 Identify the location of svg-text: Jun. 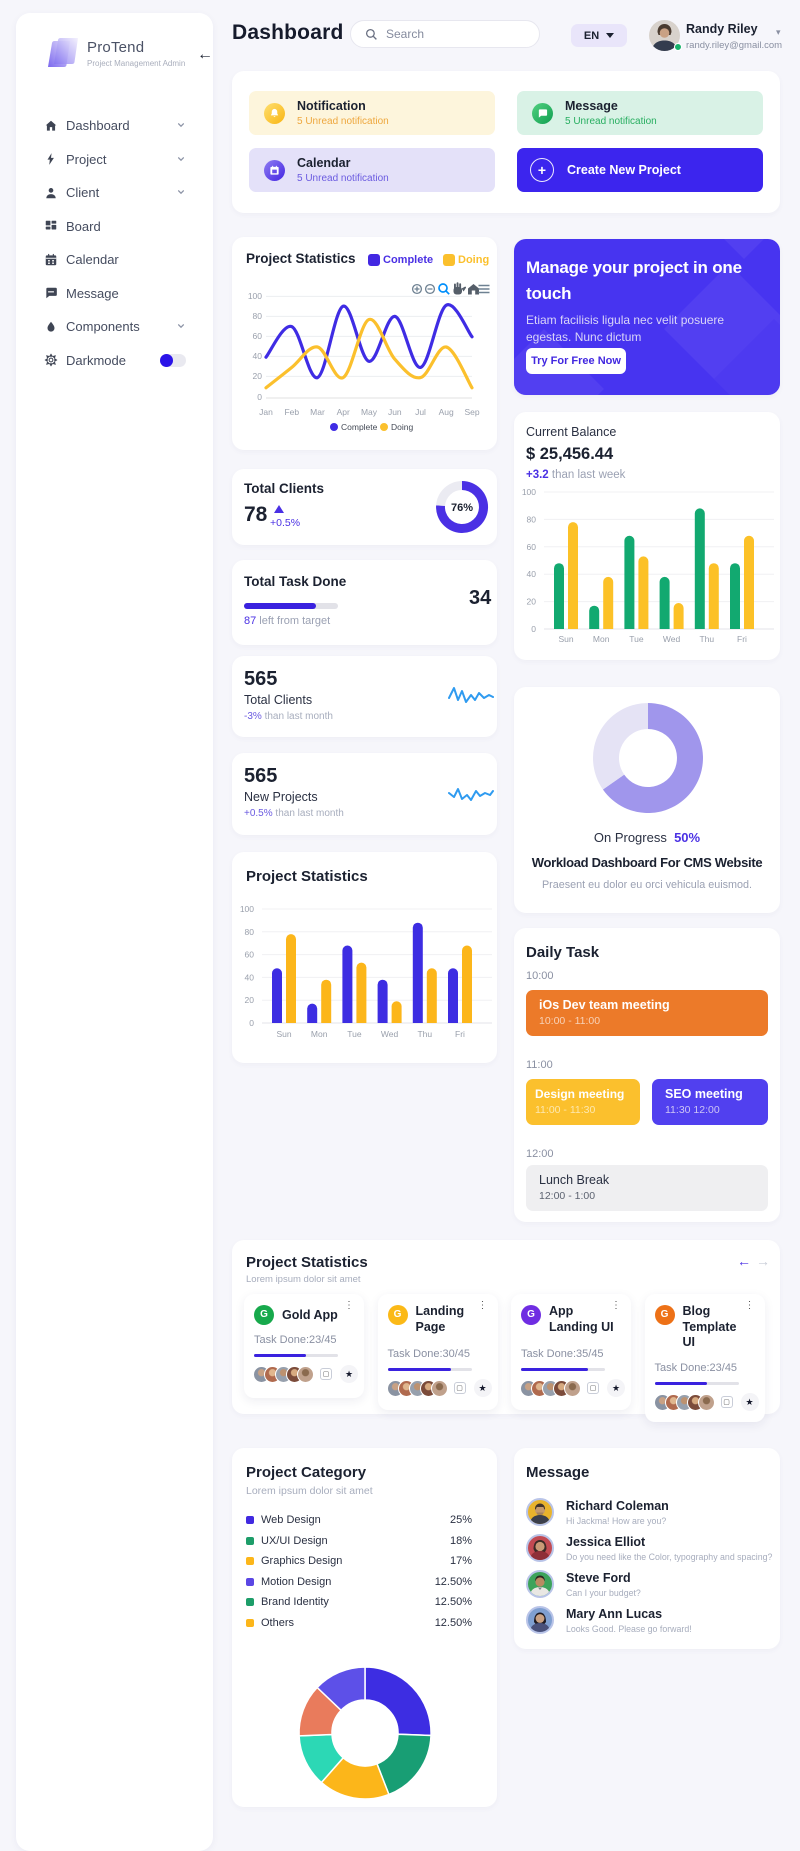
(395, 412).